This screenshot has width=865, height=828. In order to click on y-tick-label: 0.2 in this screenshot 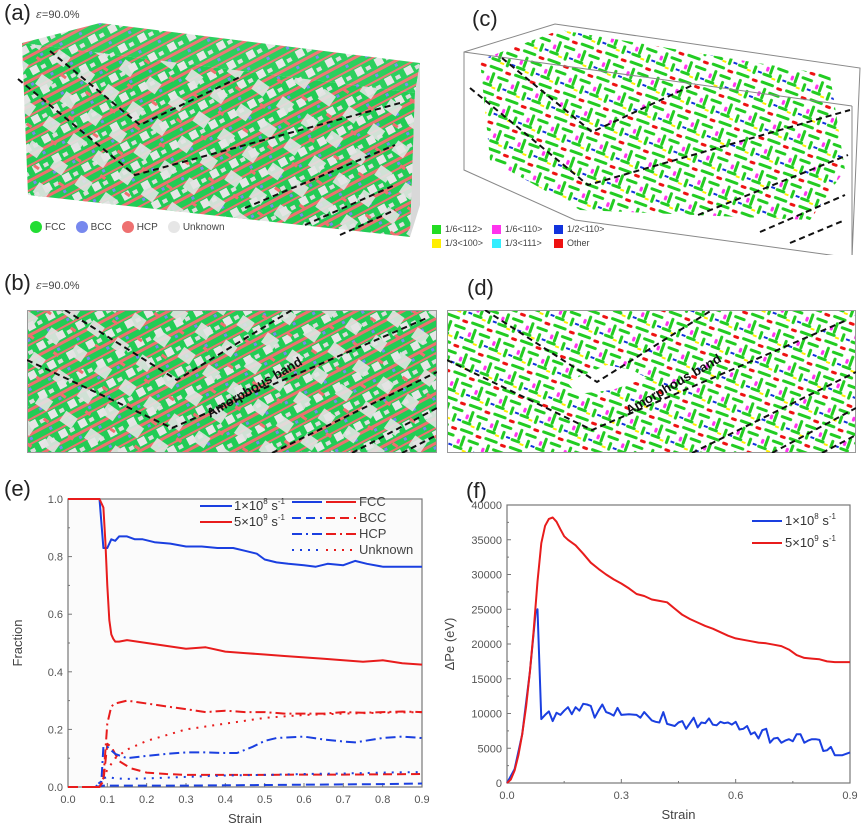, I will do `click(55, 730)`.